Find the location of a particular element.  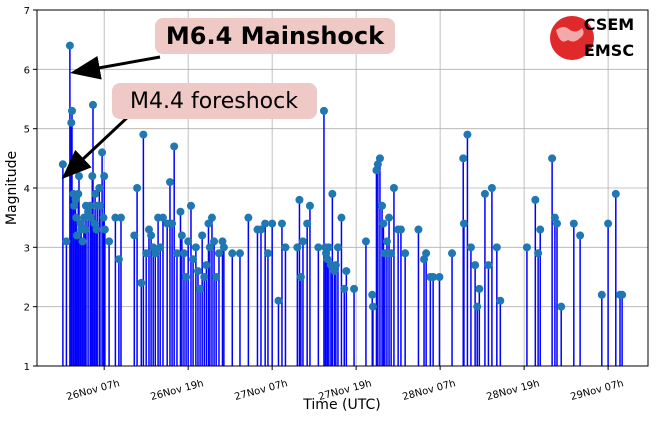

annotation: M6.4 Mainshock is located at coordinates (275, 36).